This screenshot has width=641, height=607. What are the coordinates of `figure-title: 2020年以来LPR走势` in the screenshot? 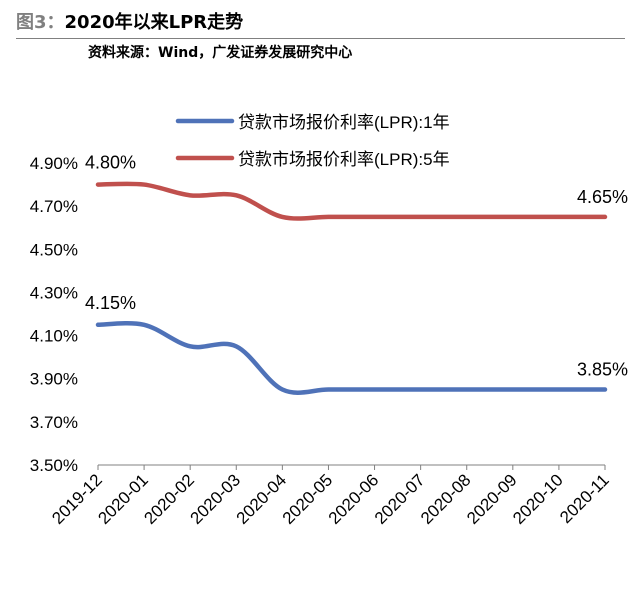 It's located at (154, 22).